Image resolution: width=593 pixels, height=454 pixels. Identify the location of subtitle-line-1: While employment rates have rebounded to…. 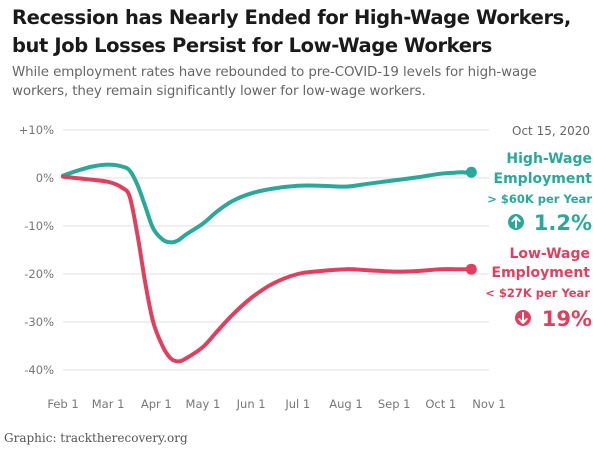
(274, 72).